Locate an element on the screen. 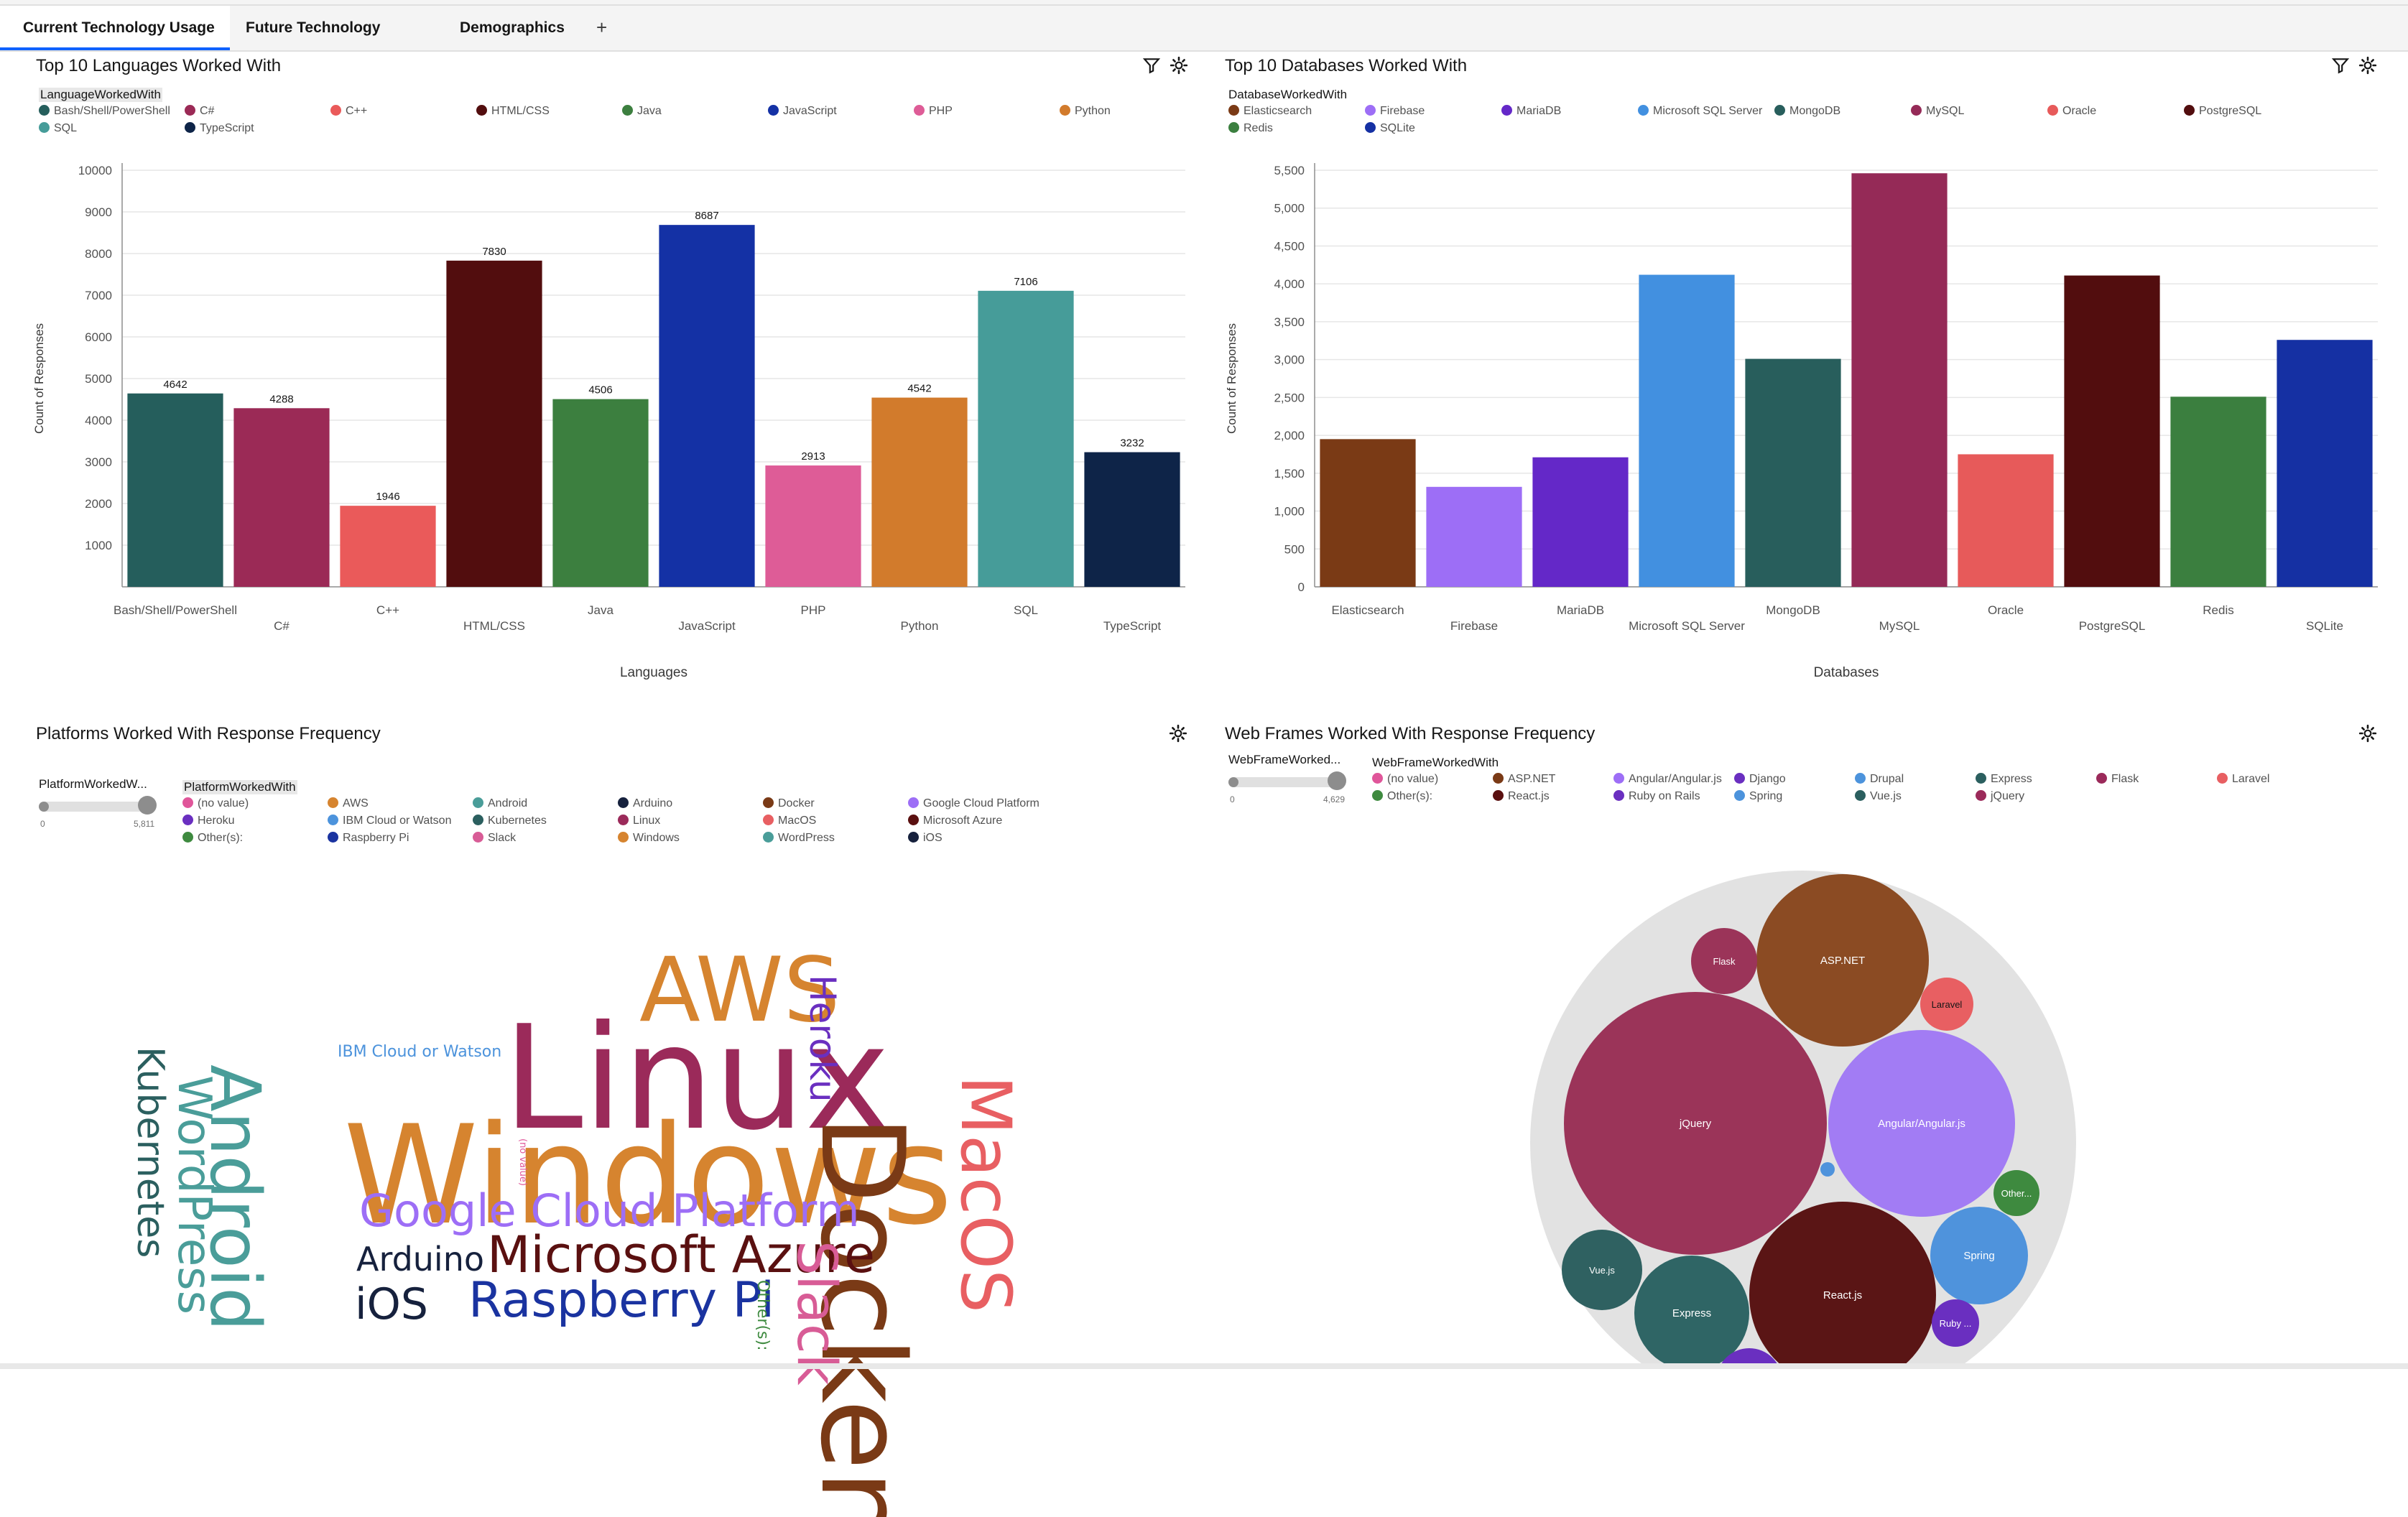 This screenshot has height=1517, width=2408. legend-item-google-cloud-platform: Google Cloud Platform is located at coordinates (973, 803).